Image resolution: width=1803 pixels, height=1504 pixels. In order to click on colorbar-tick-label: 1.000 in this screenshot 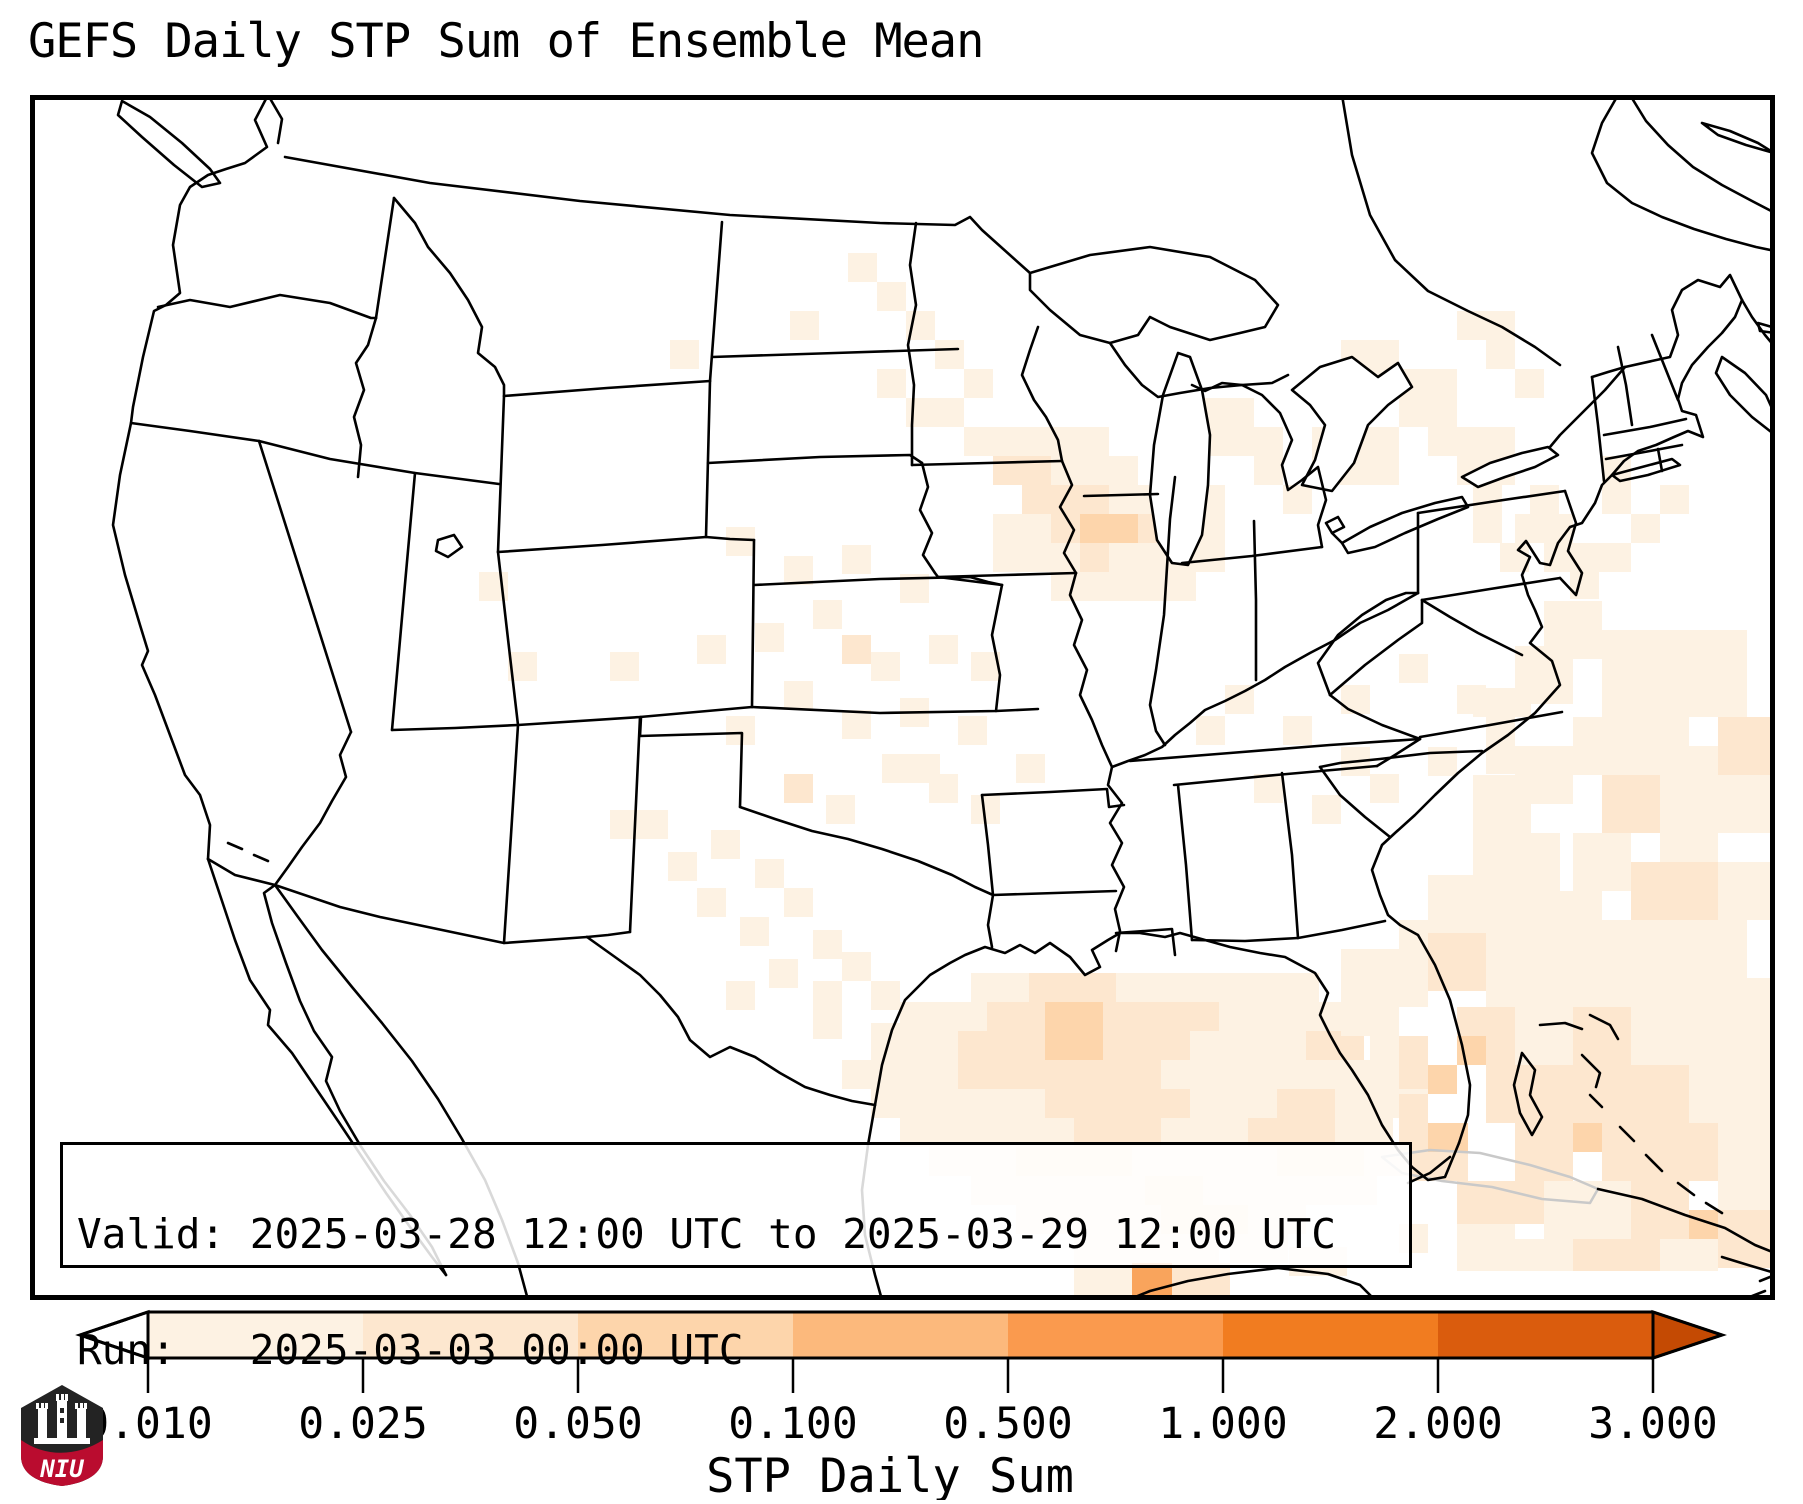, I will do `click(1222, 1424)`.